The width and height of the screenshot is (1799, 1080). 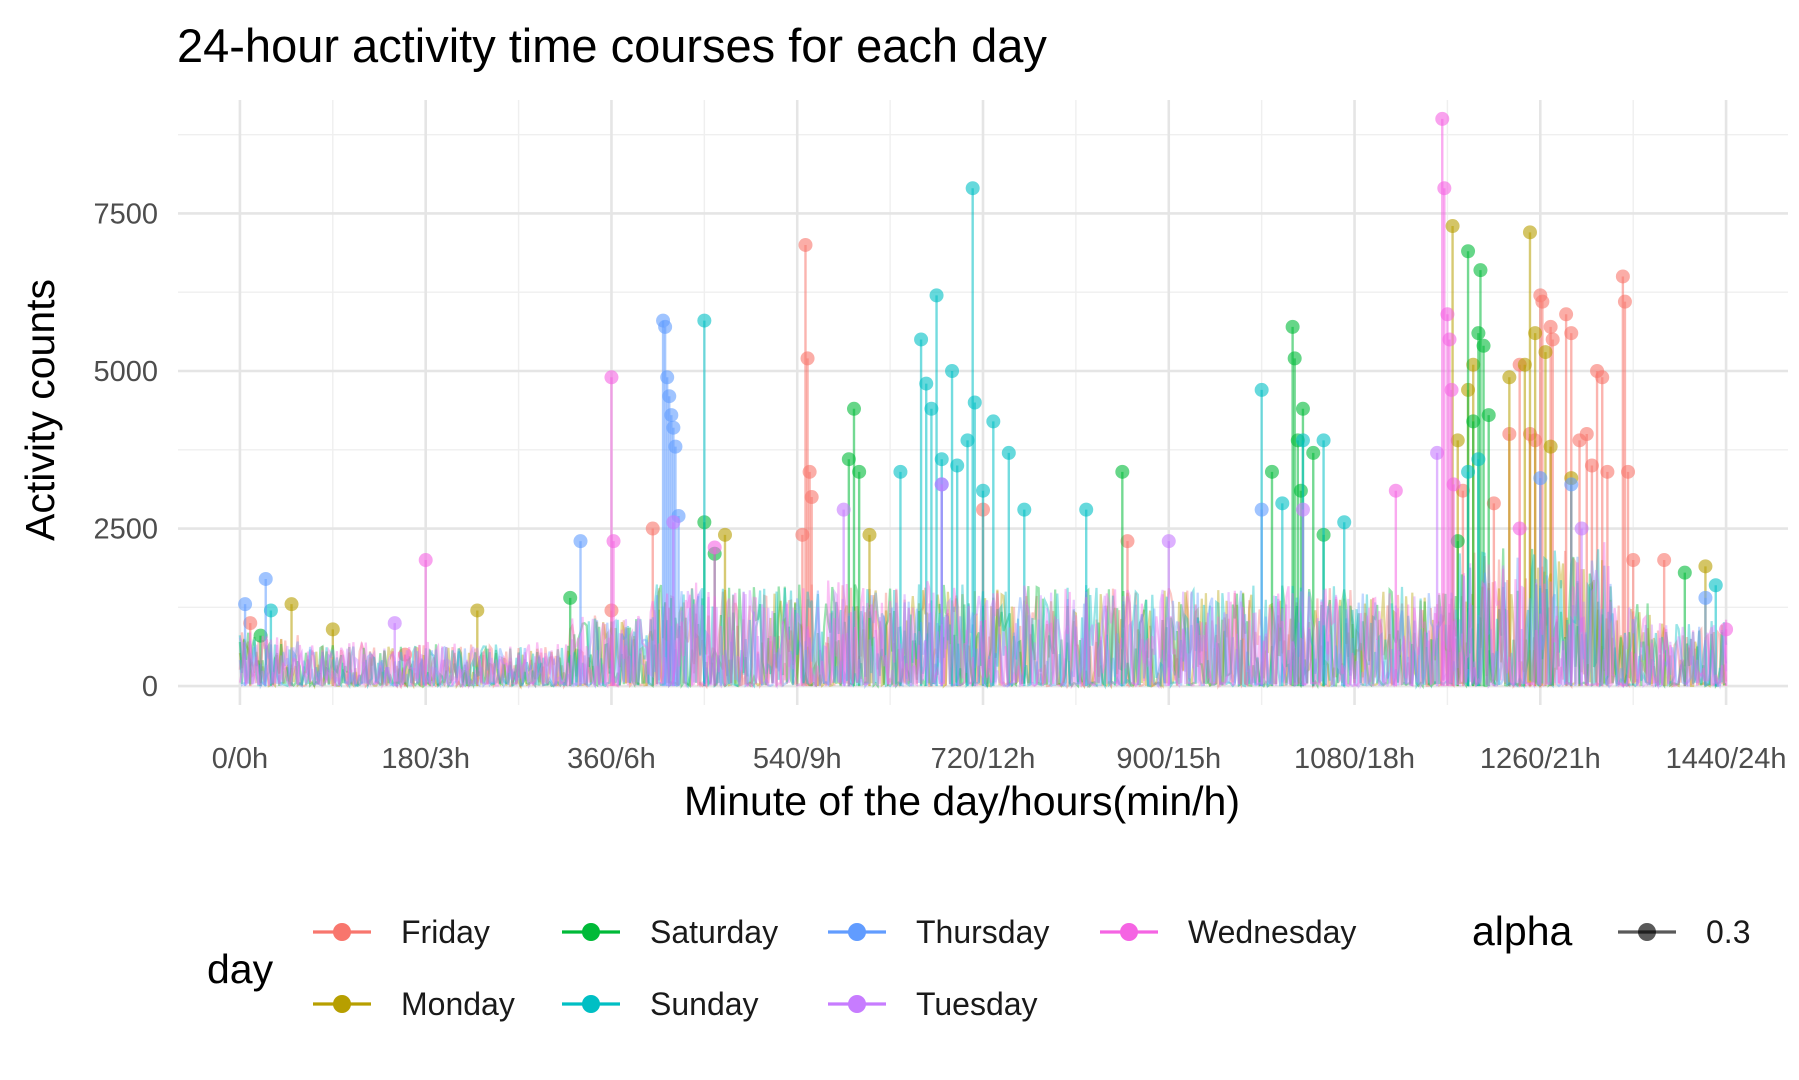 What do you see at coordinates (125, 214) in the screenshot?
I see `y-tick-label: 7500` at bounding box center [125, 214].